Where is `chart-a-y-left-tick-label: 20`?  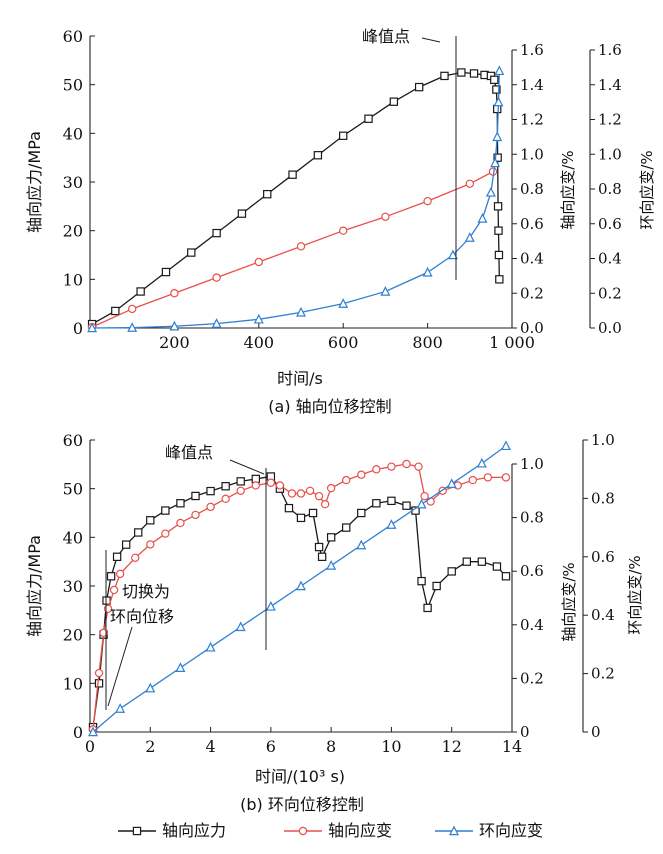 chart-a-y-left-tick-label: 20 is located at coordinates (73, 231).